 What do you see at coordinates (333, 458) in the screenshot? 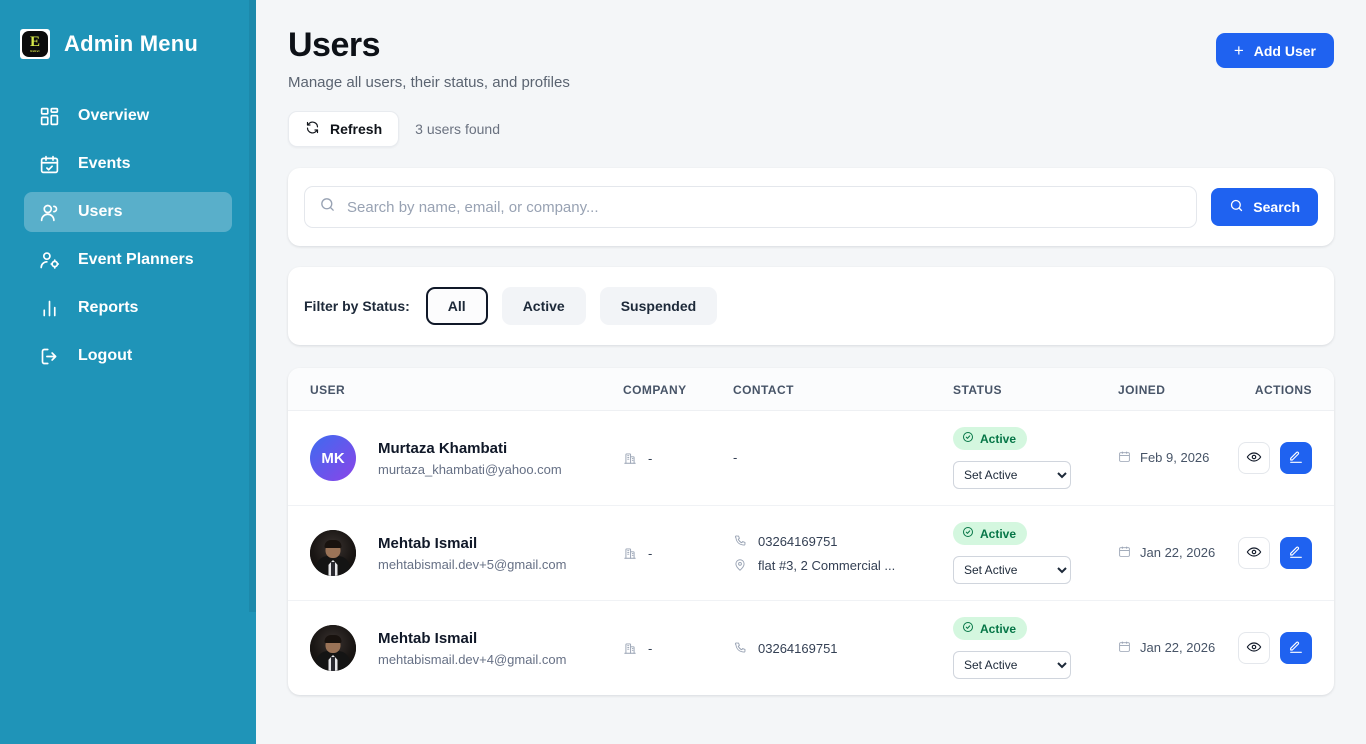
I see `avatar: MK` at bounding box center [333, 458].